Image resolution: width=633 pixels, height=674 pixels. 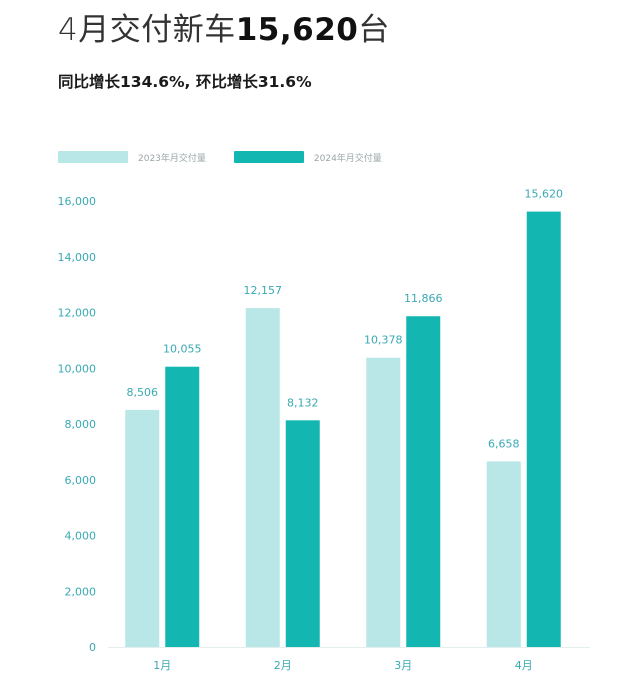 I want to click on data-label: 6,658, so click(x=504, y=443).